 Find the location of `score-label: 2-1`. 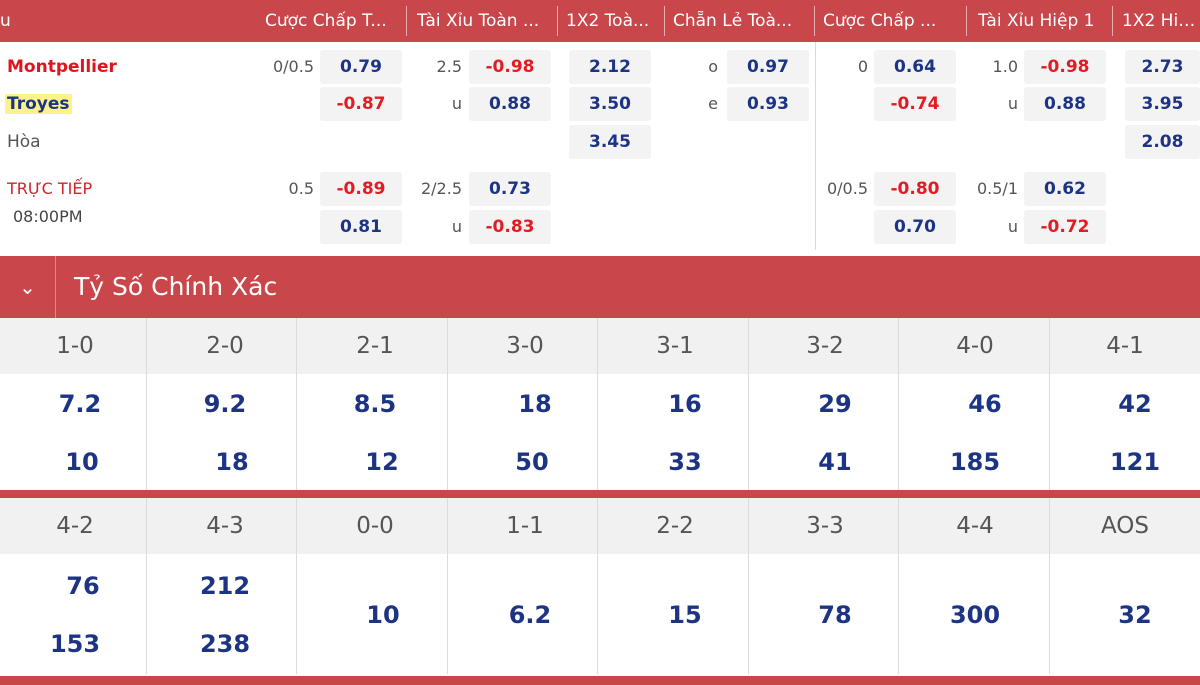

score-label: 2-1 is located at coordinates (375, 346).